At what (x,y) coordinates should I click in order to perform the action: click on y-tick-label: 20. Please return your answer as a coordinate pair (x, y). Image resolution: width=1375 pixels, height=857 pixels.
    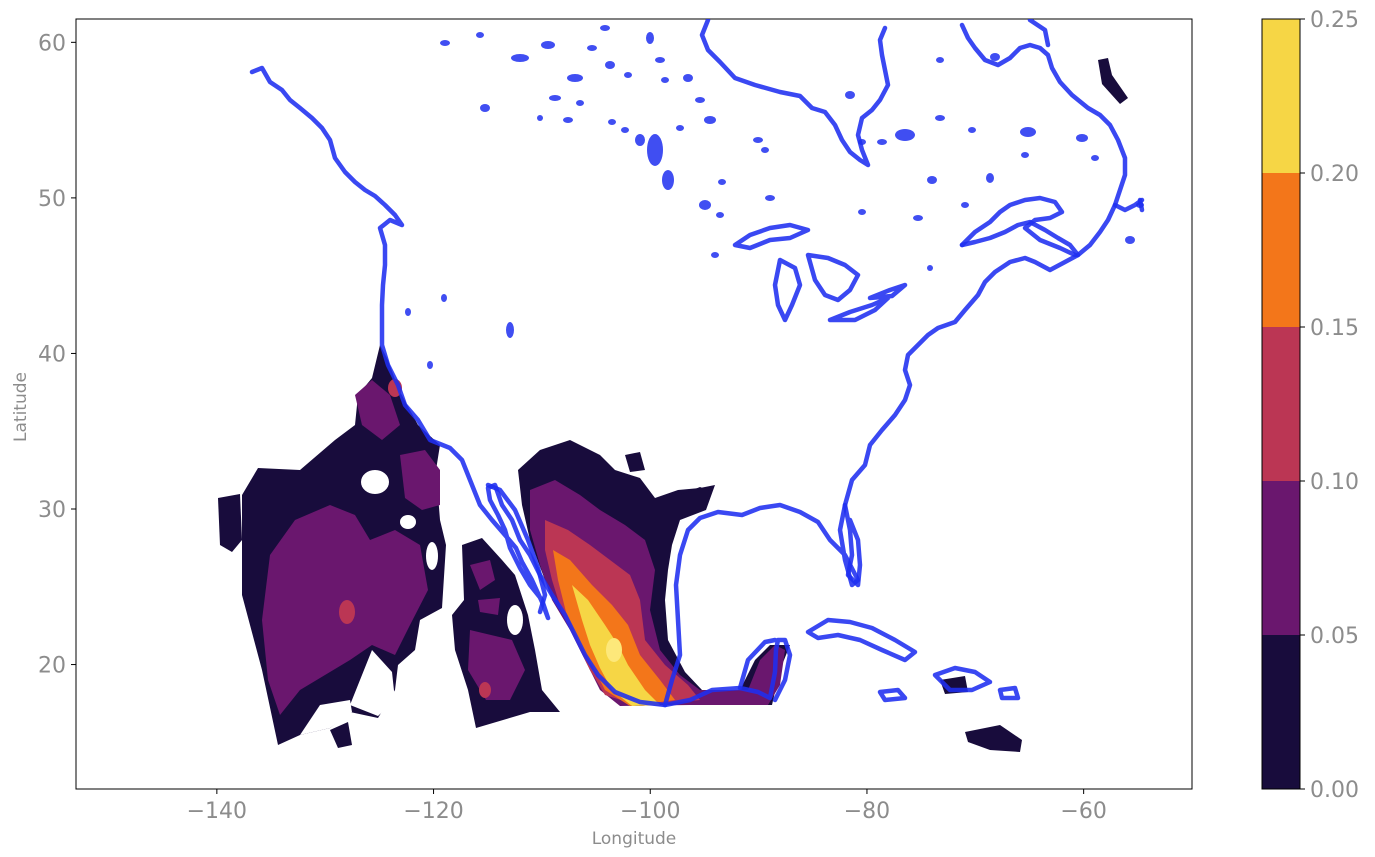
    Looking at the image, I should click on (52, 666).